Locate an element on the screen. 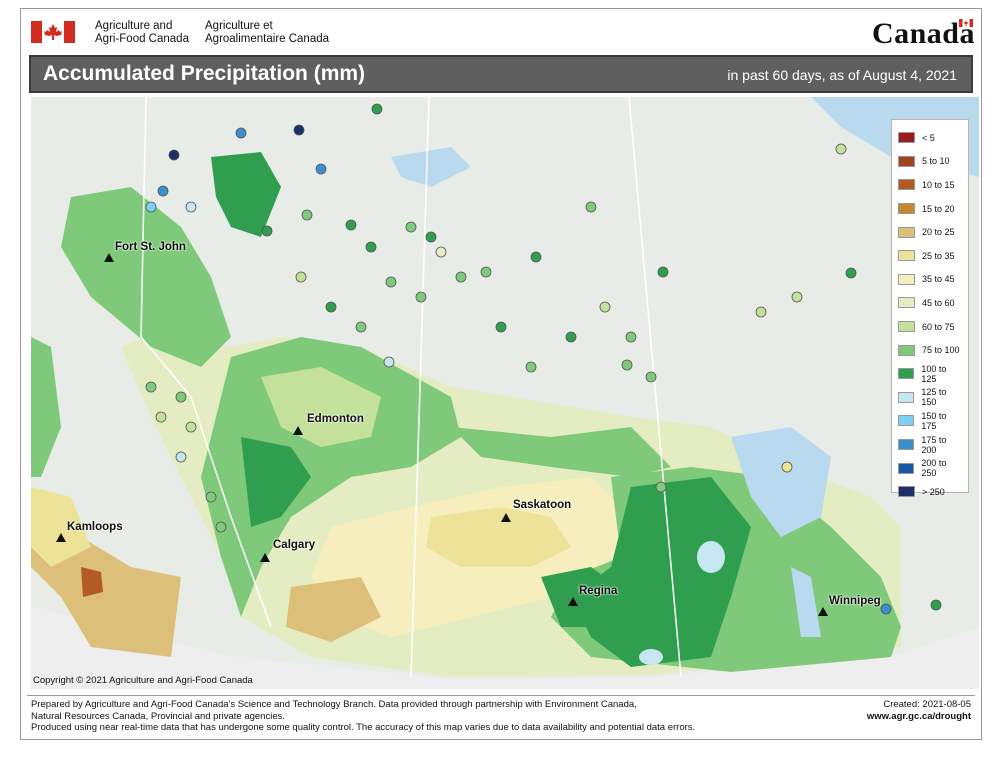 This screenshot has width=1000, height=760. border-ab-sk is located at coordinates (420, 387).